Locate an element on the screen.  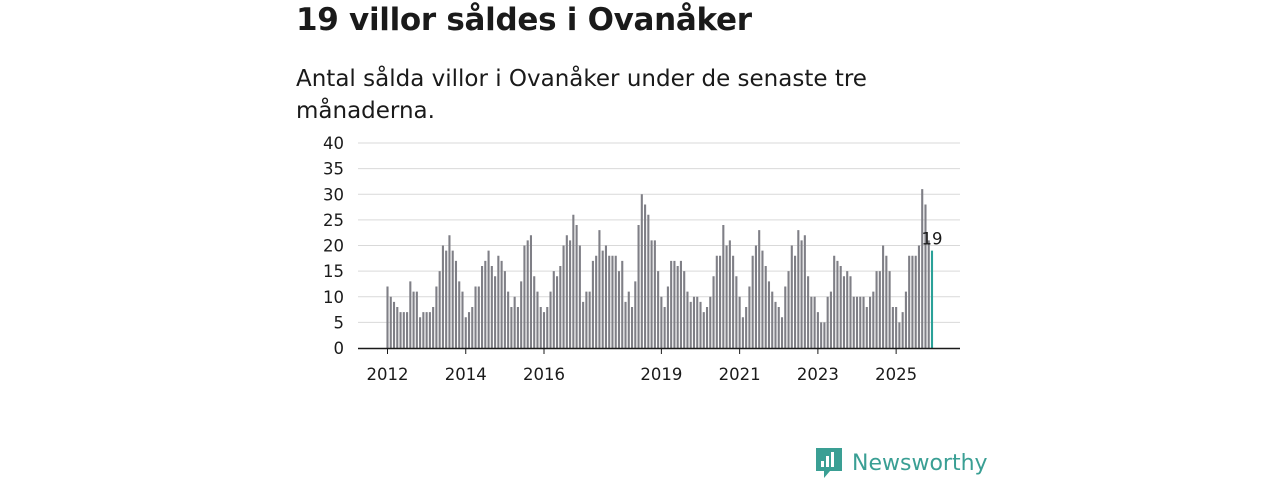
x-tick-label: 2021 is located at coordinates (740, 374).